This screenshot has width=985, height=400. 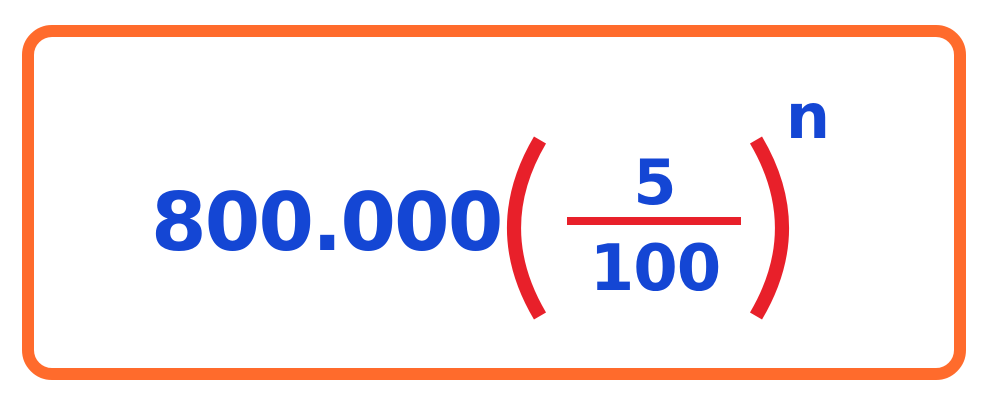 What do you see at coordinates (655, 182) in the screenshot?
I see `fraction-numerator: 5` at bounding box center [655, 182].